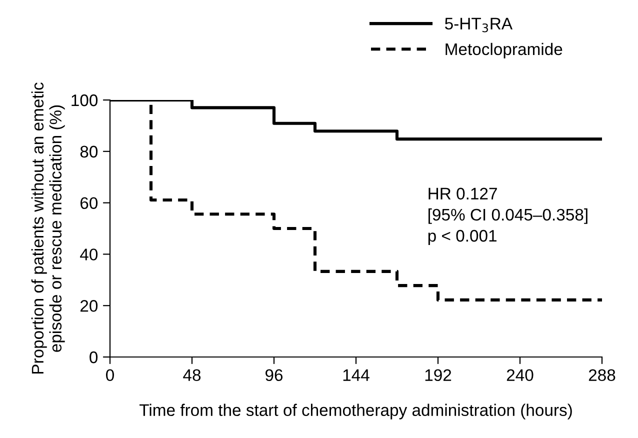 This screenshot has height=438, width=638. Describe the element at coordinates (508, 216) in the screenshot. I see `annotation: [95% CI 0.045–0.358]` at that location.